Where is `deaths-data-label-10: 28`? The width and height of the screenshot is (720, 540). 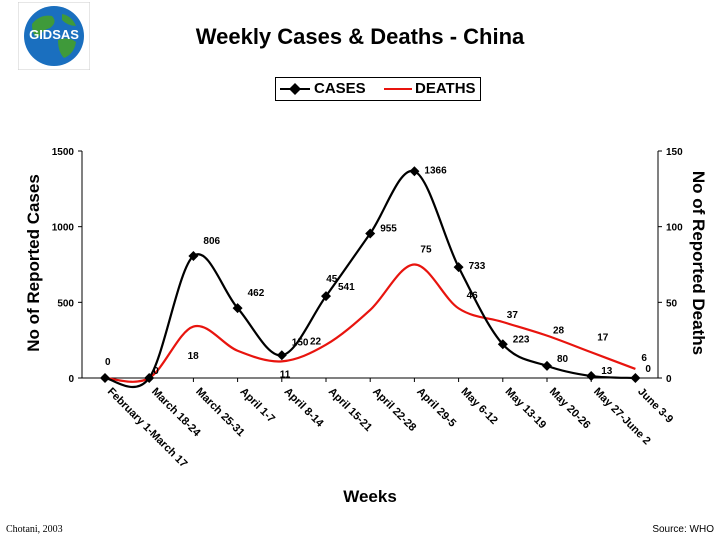 deaths-data-label-10: 28 is located at coordinates (559, 331).